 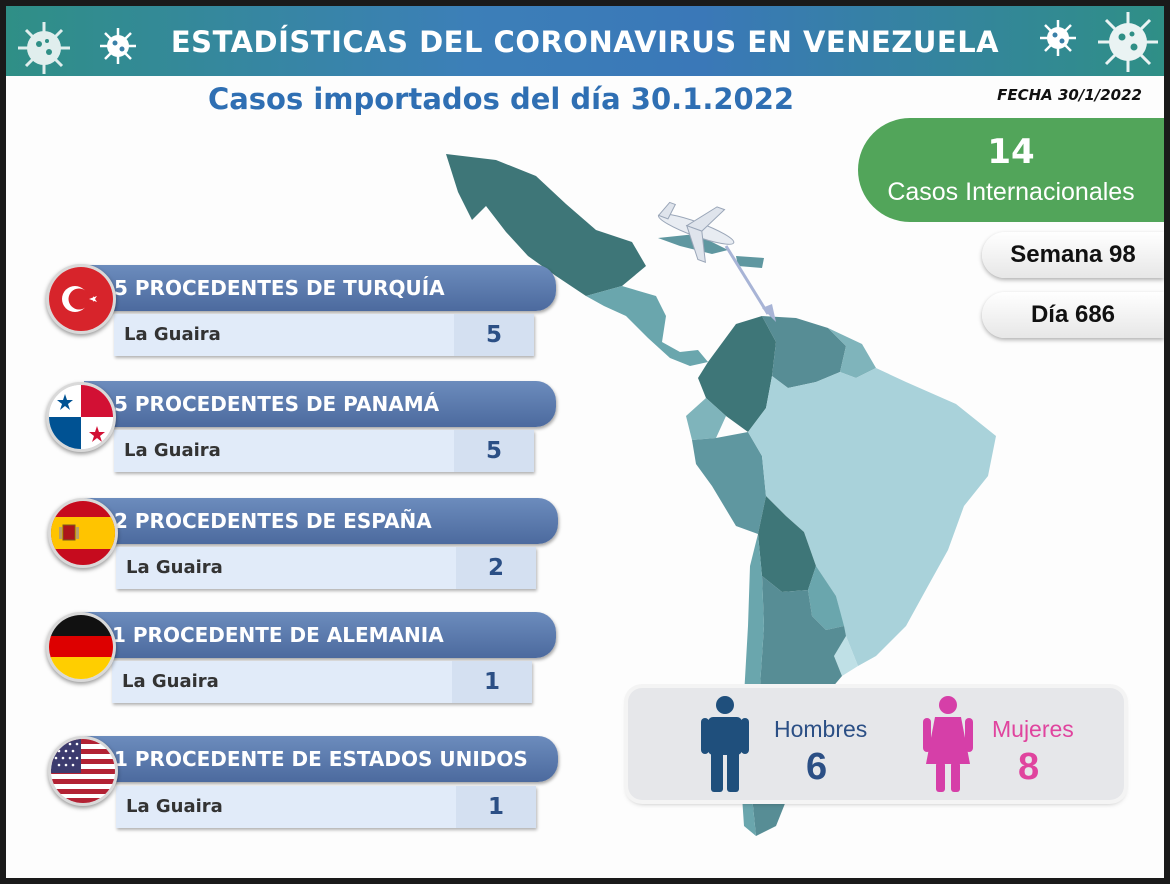 What do you see at coordinates (706, 419) in the screenshot?
I see `map-region-ecuador` at bounding box center [706, 419].